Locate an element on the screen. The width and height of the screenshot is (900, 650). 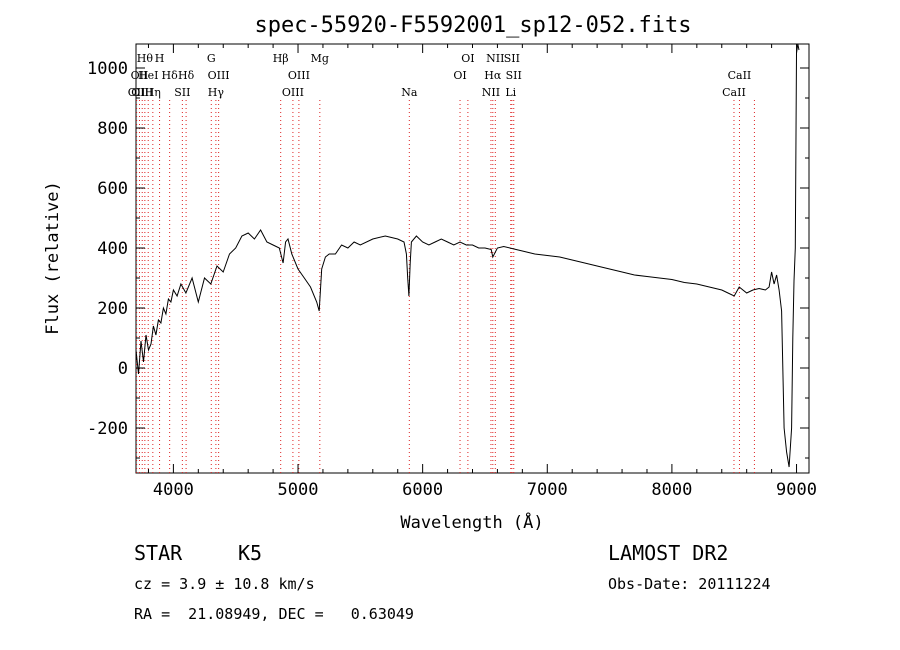
y-tick-label: 400 is located at coordinates (112, 249).